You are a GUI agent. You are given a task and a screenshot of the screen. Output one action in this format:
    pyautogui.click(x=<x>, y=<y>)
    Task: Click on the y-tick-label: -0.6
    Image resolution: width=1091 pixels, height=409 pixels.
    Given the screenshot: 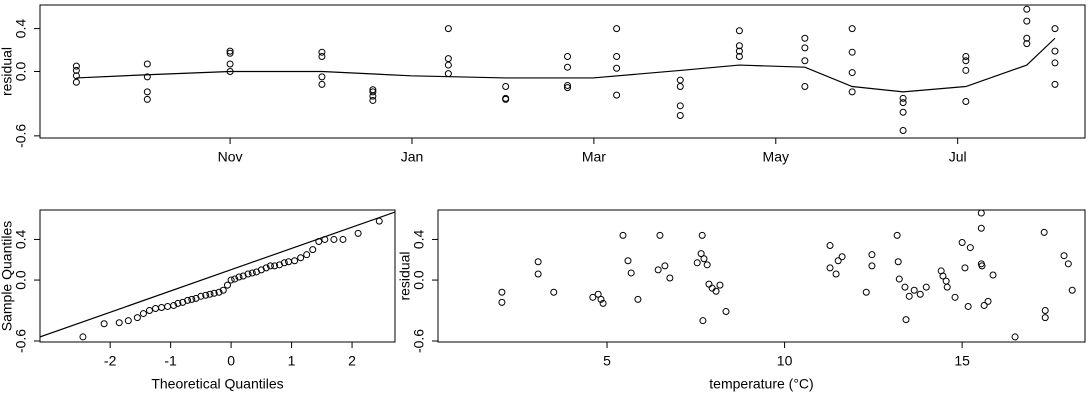 What is the action you would take?
    pyautogui.click(x=21, y=341)
    